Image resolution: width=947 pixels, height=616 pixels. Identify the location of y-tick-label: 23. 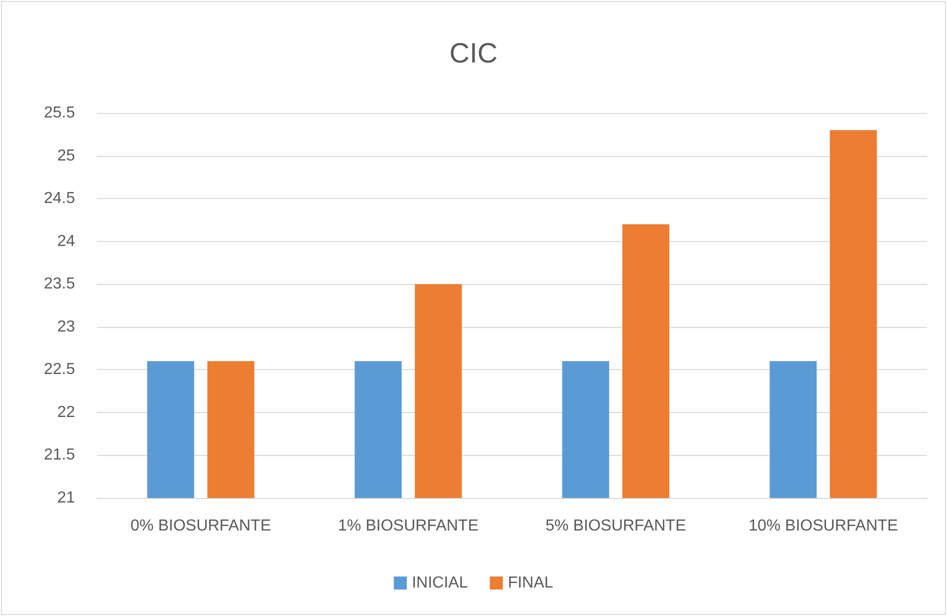
(66, 327).